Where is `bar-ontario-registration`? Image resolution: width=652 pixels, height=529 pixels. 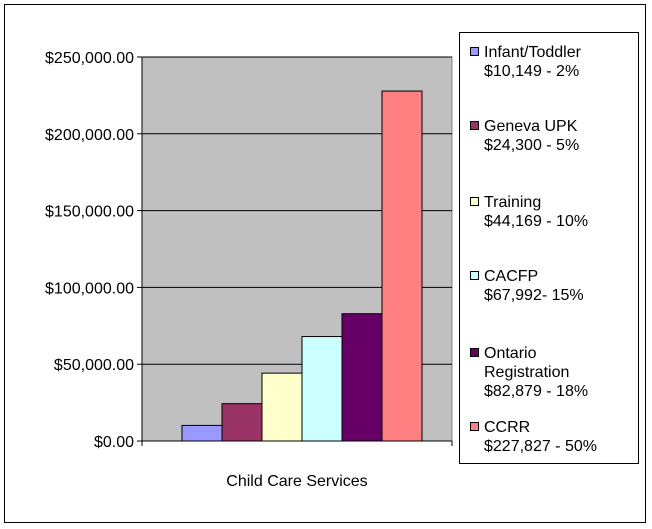 bar-ontario-registration is located at coordinates (362, 377).